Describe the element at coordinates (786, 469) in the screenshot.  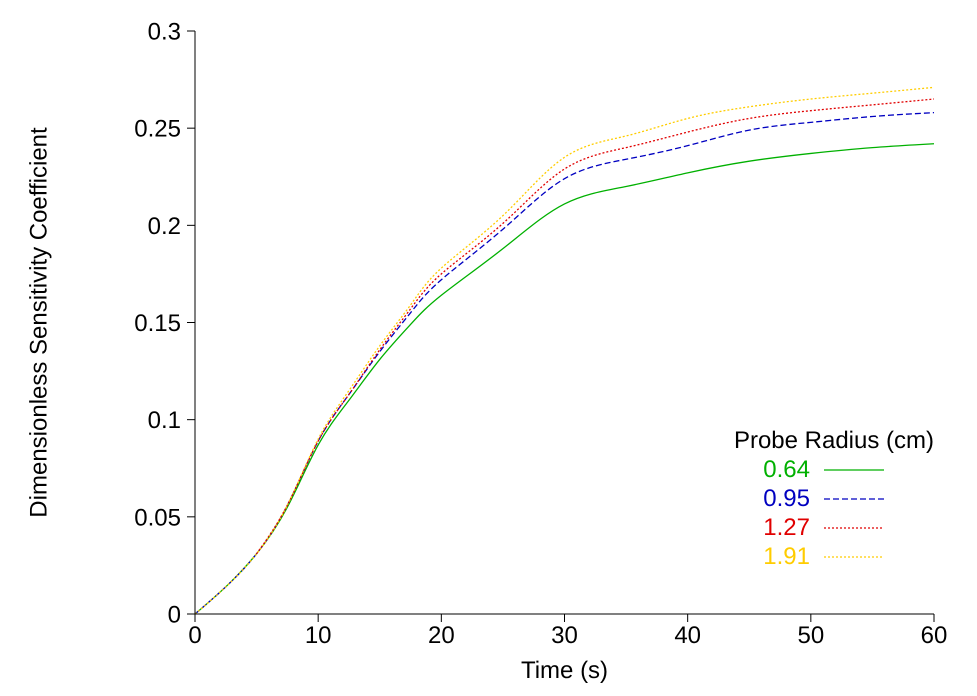
I see `legend-label: 0.64` at that location.